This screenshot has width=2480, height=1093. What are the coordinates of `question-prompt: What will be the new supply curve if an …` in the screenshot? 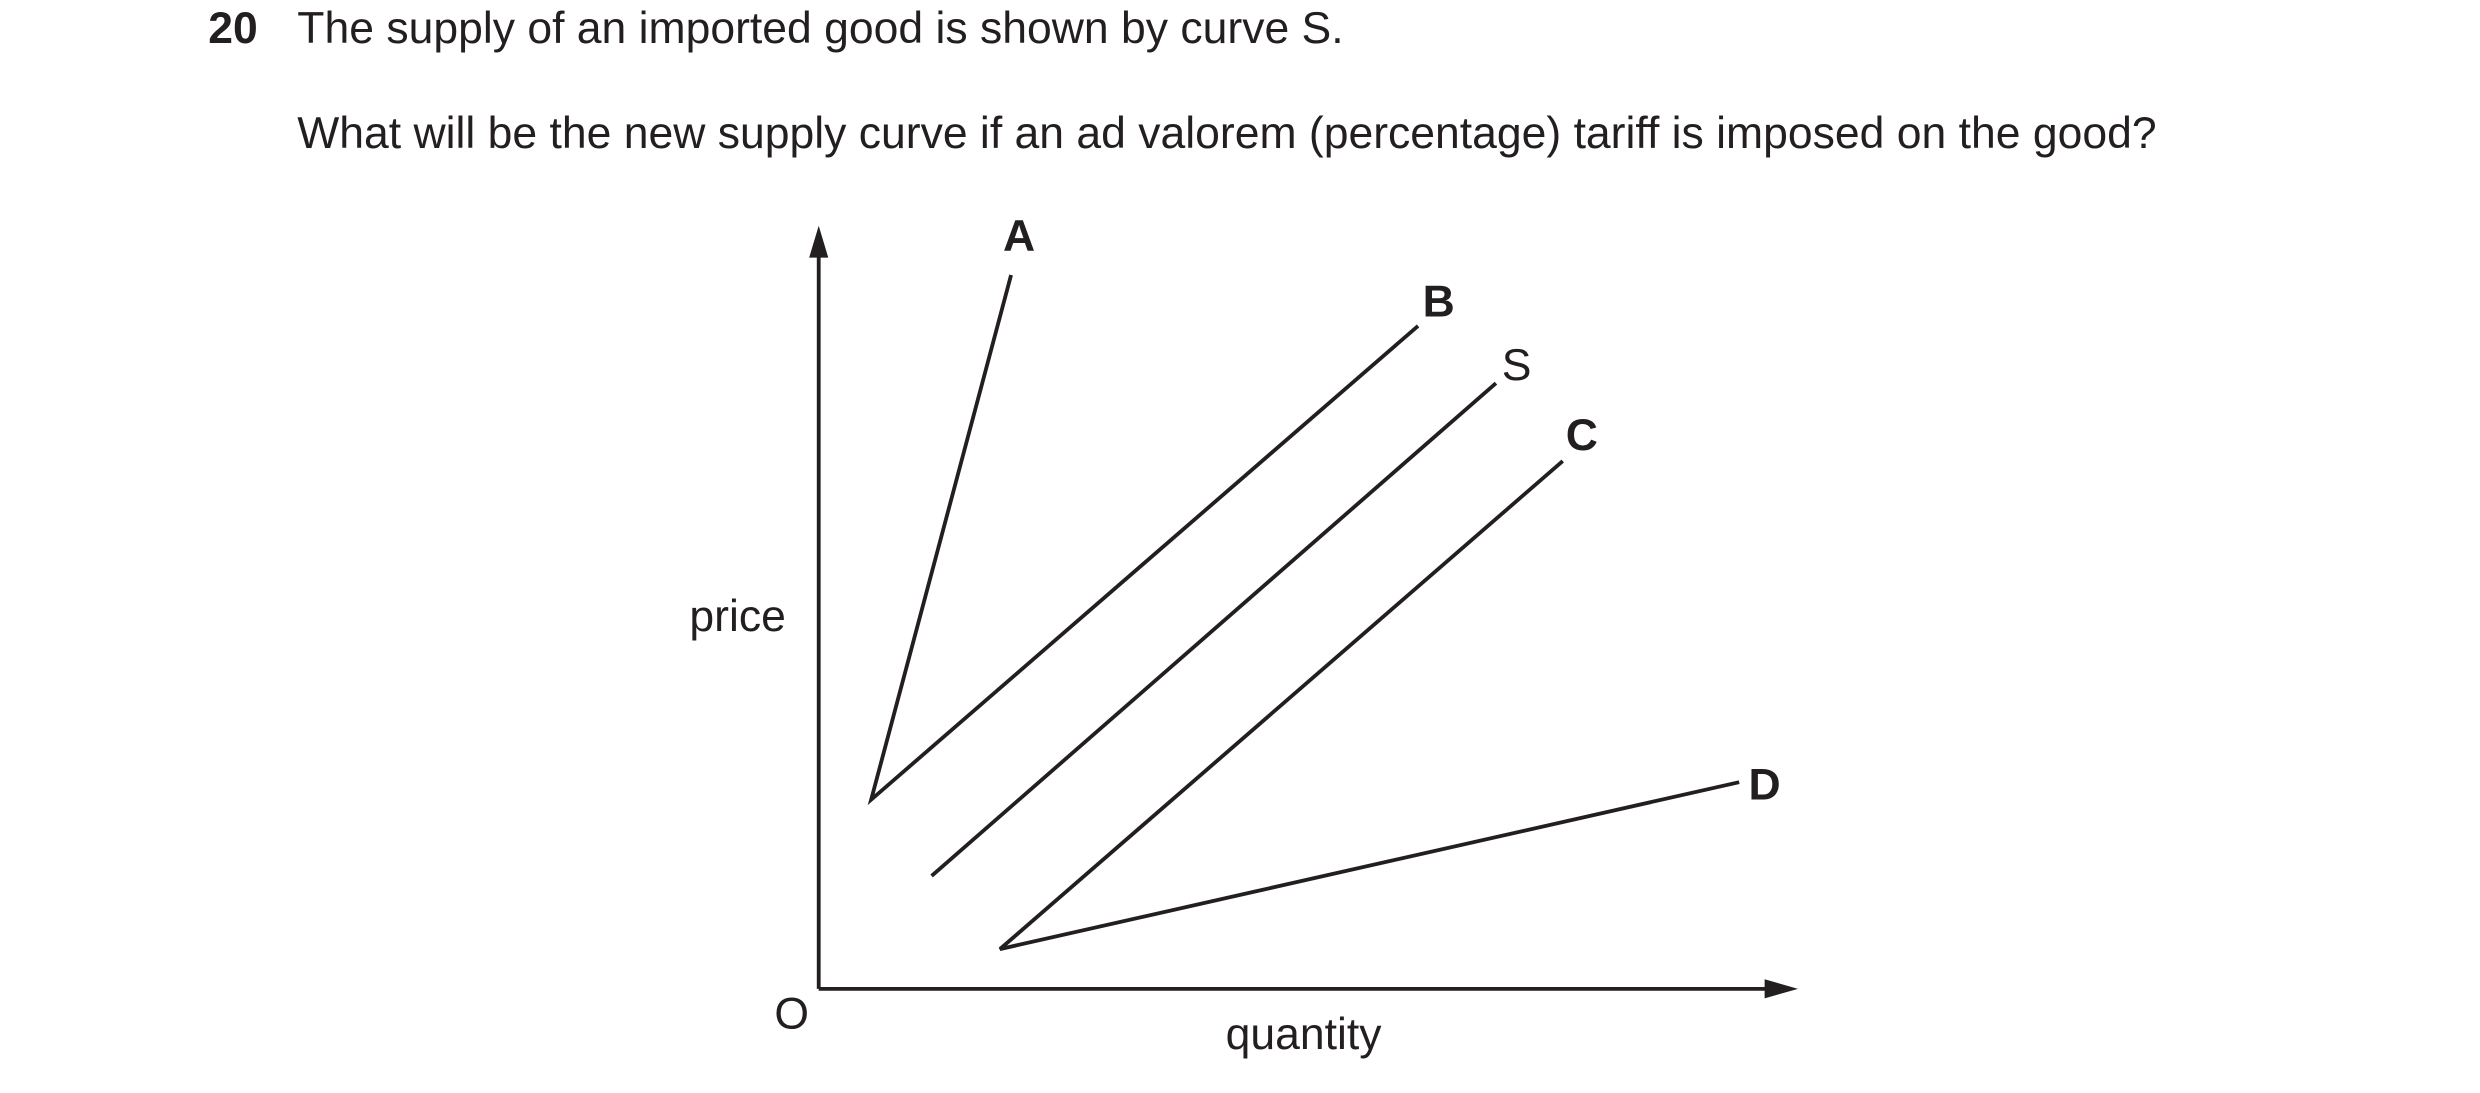 It's located at (1226, 133).